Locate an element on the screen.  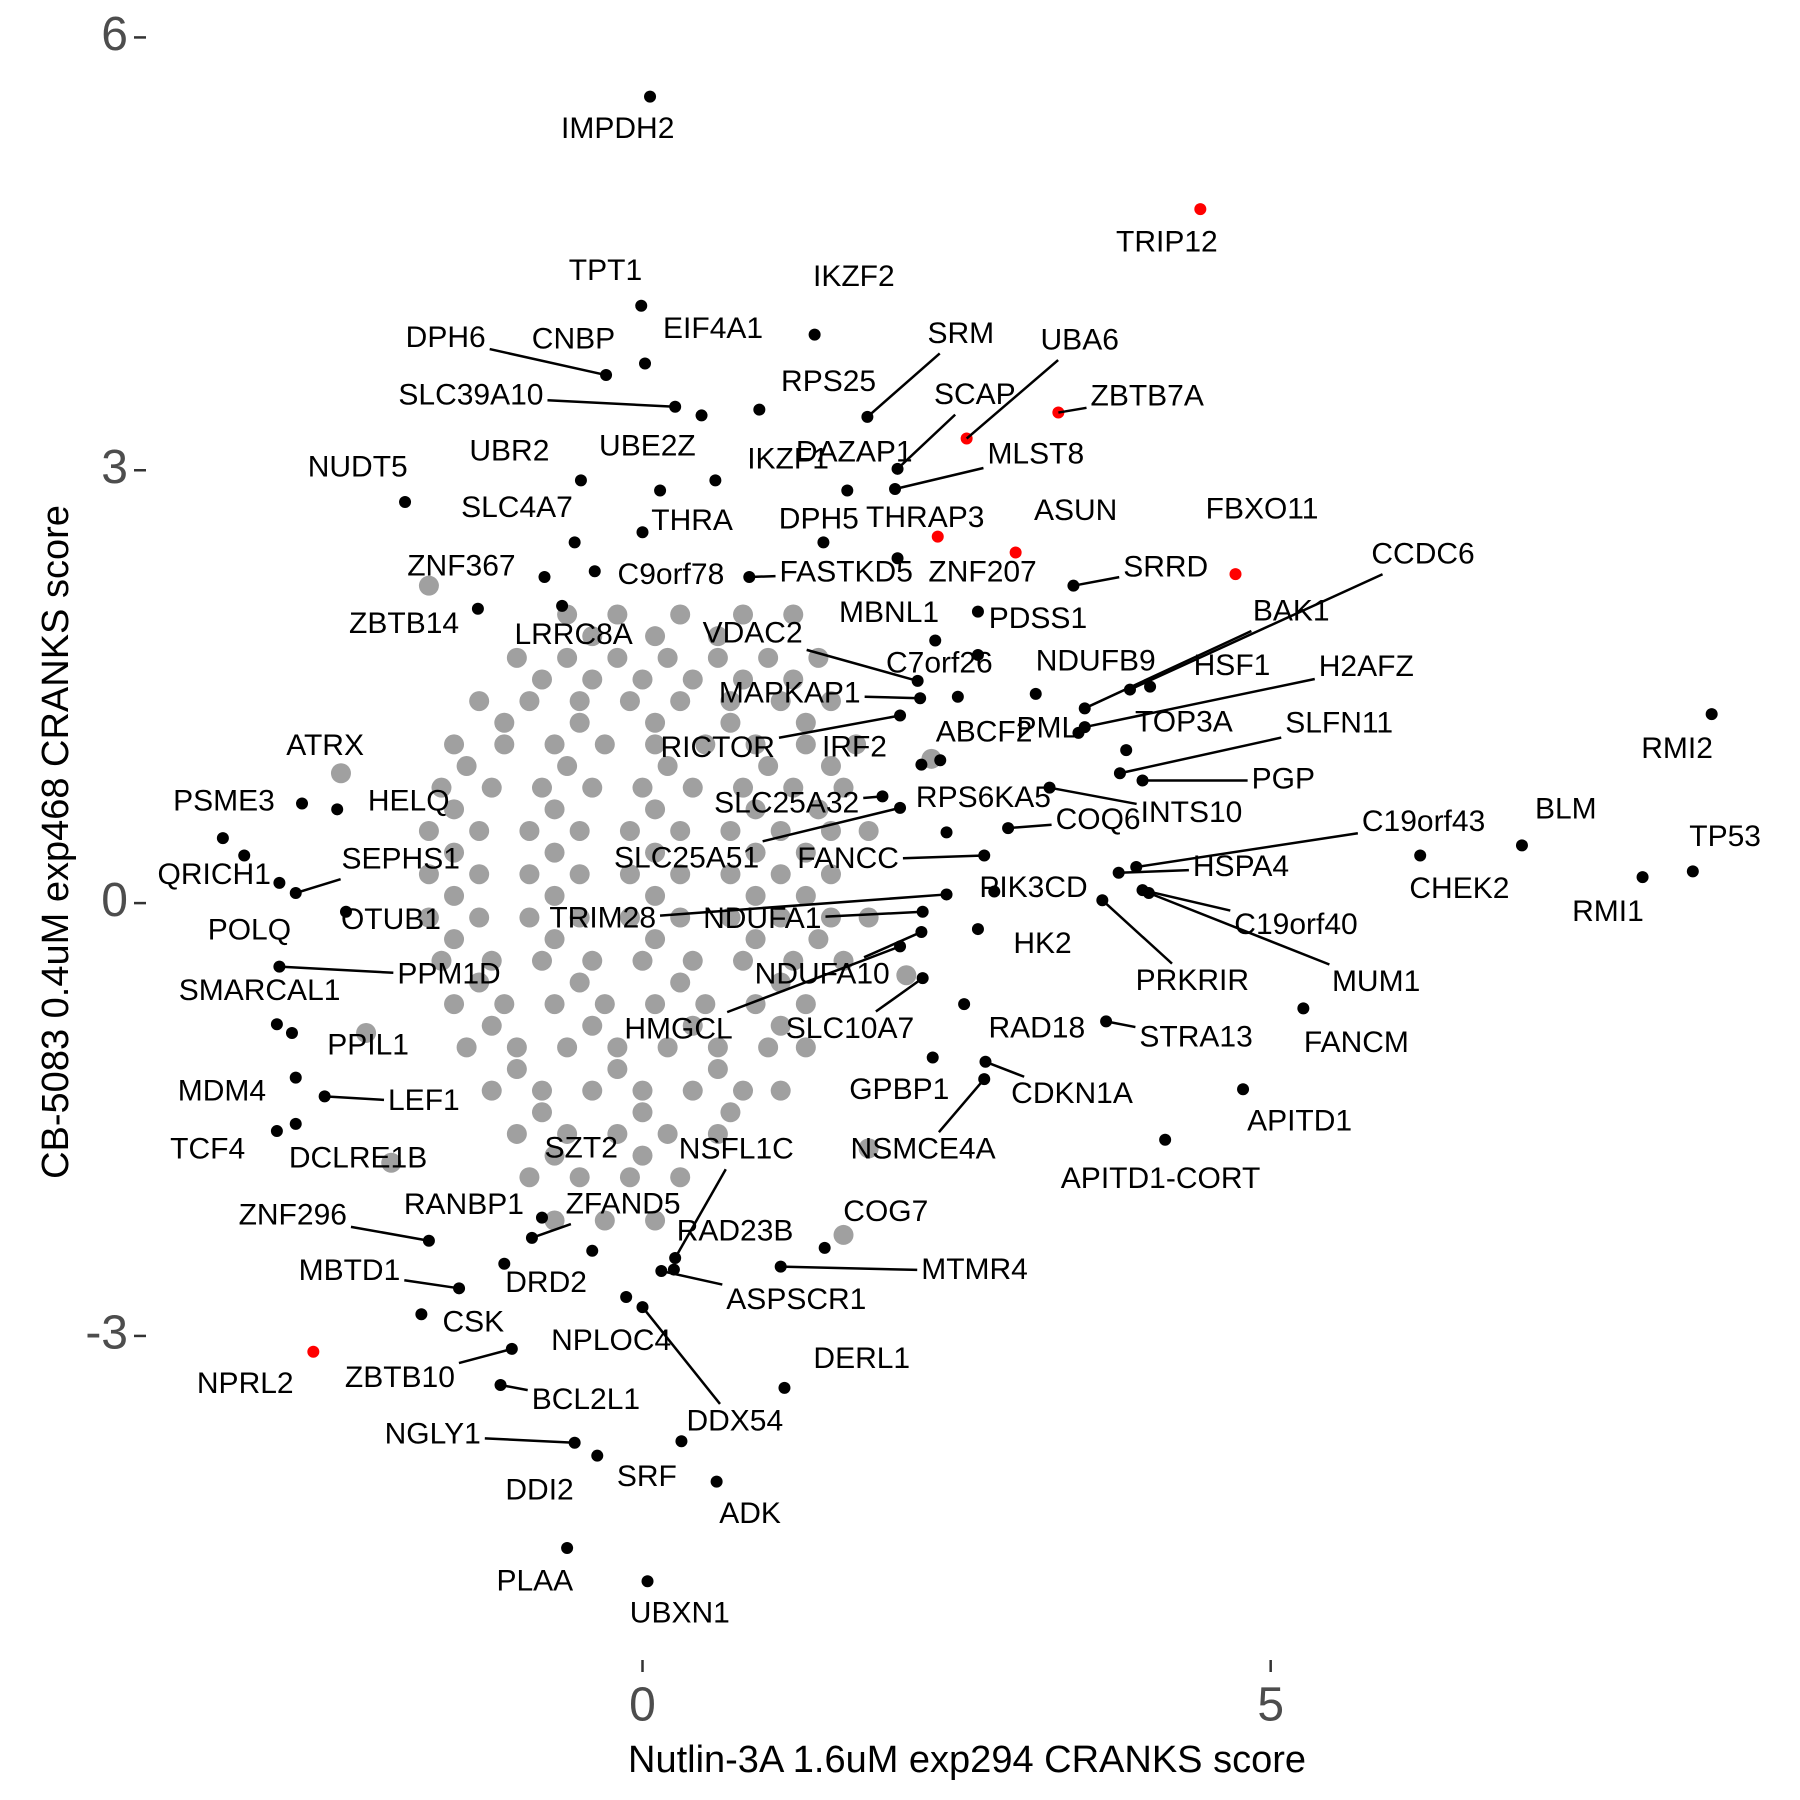
y-tick-label: 0 is located at coordinates (114, 900).